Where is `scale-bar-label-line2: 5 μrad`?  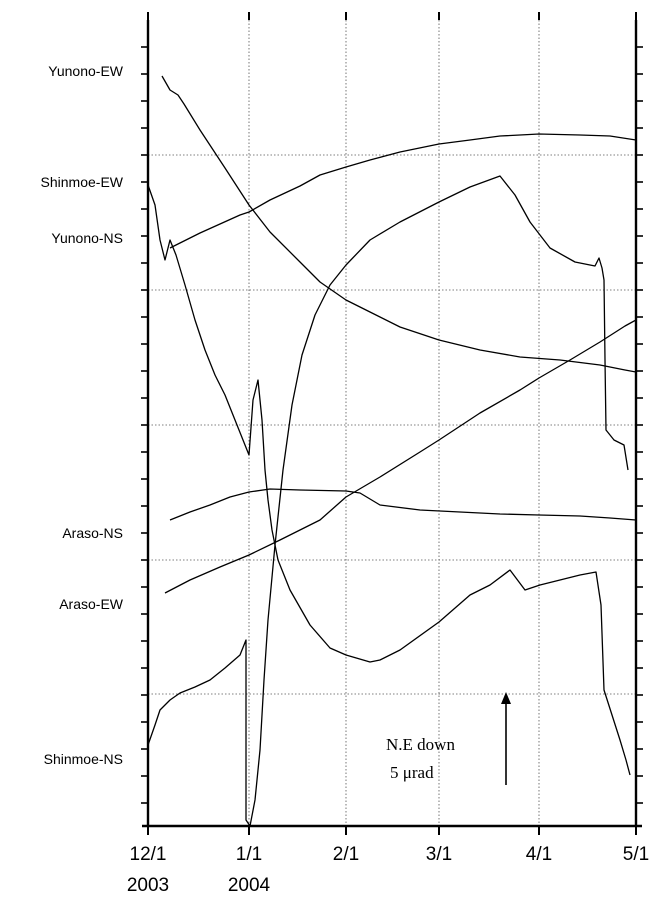 scale-bar-label-line2: 5 μrad is located at coordinates (412, 772).